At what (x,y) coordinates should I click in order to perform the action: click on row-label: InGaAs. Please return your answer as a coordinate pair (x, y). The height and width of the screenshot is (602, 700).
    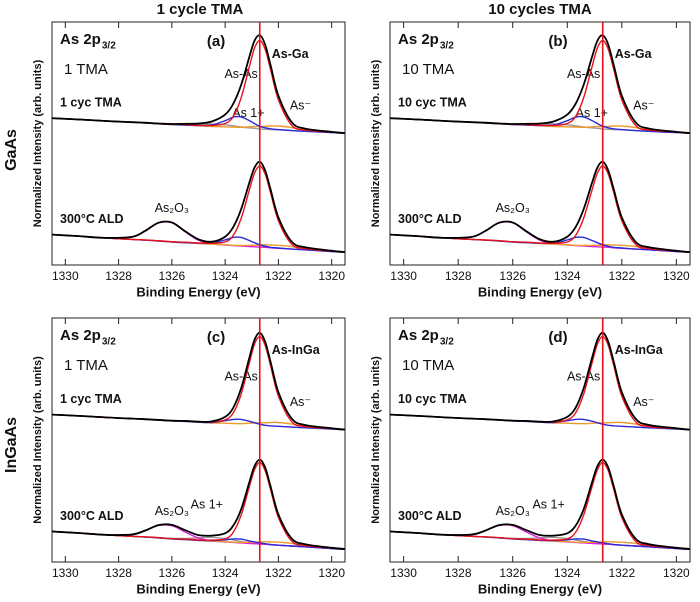
    Looking at the image, I should click on (11, 445).